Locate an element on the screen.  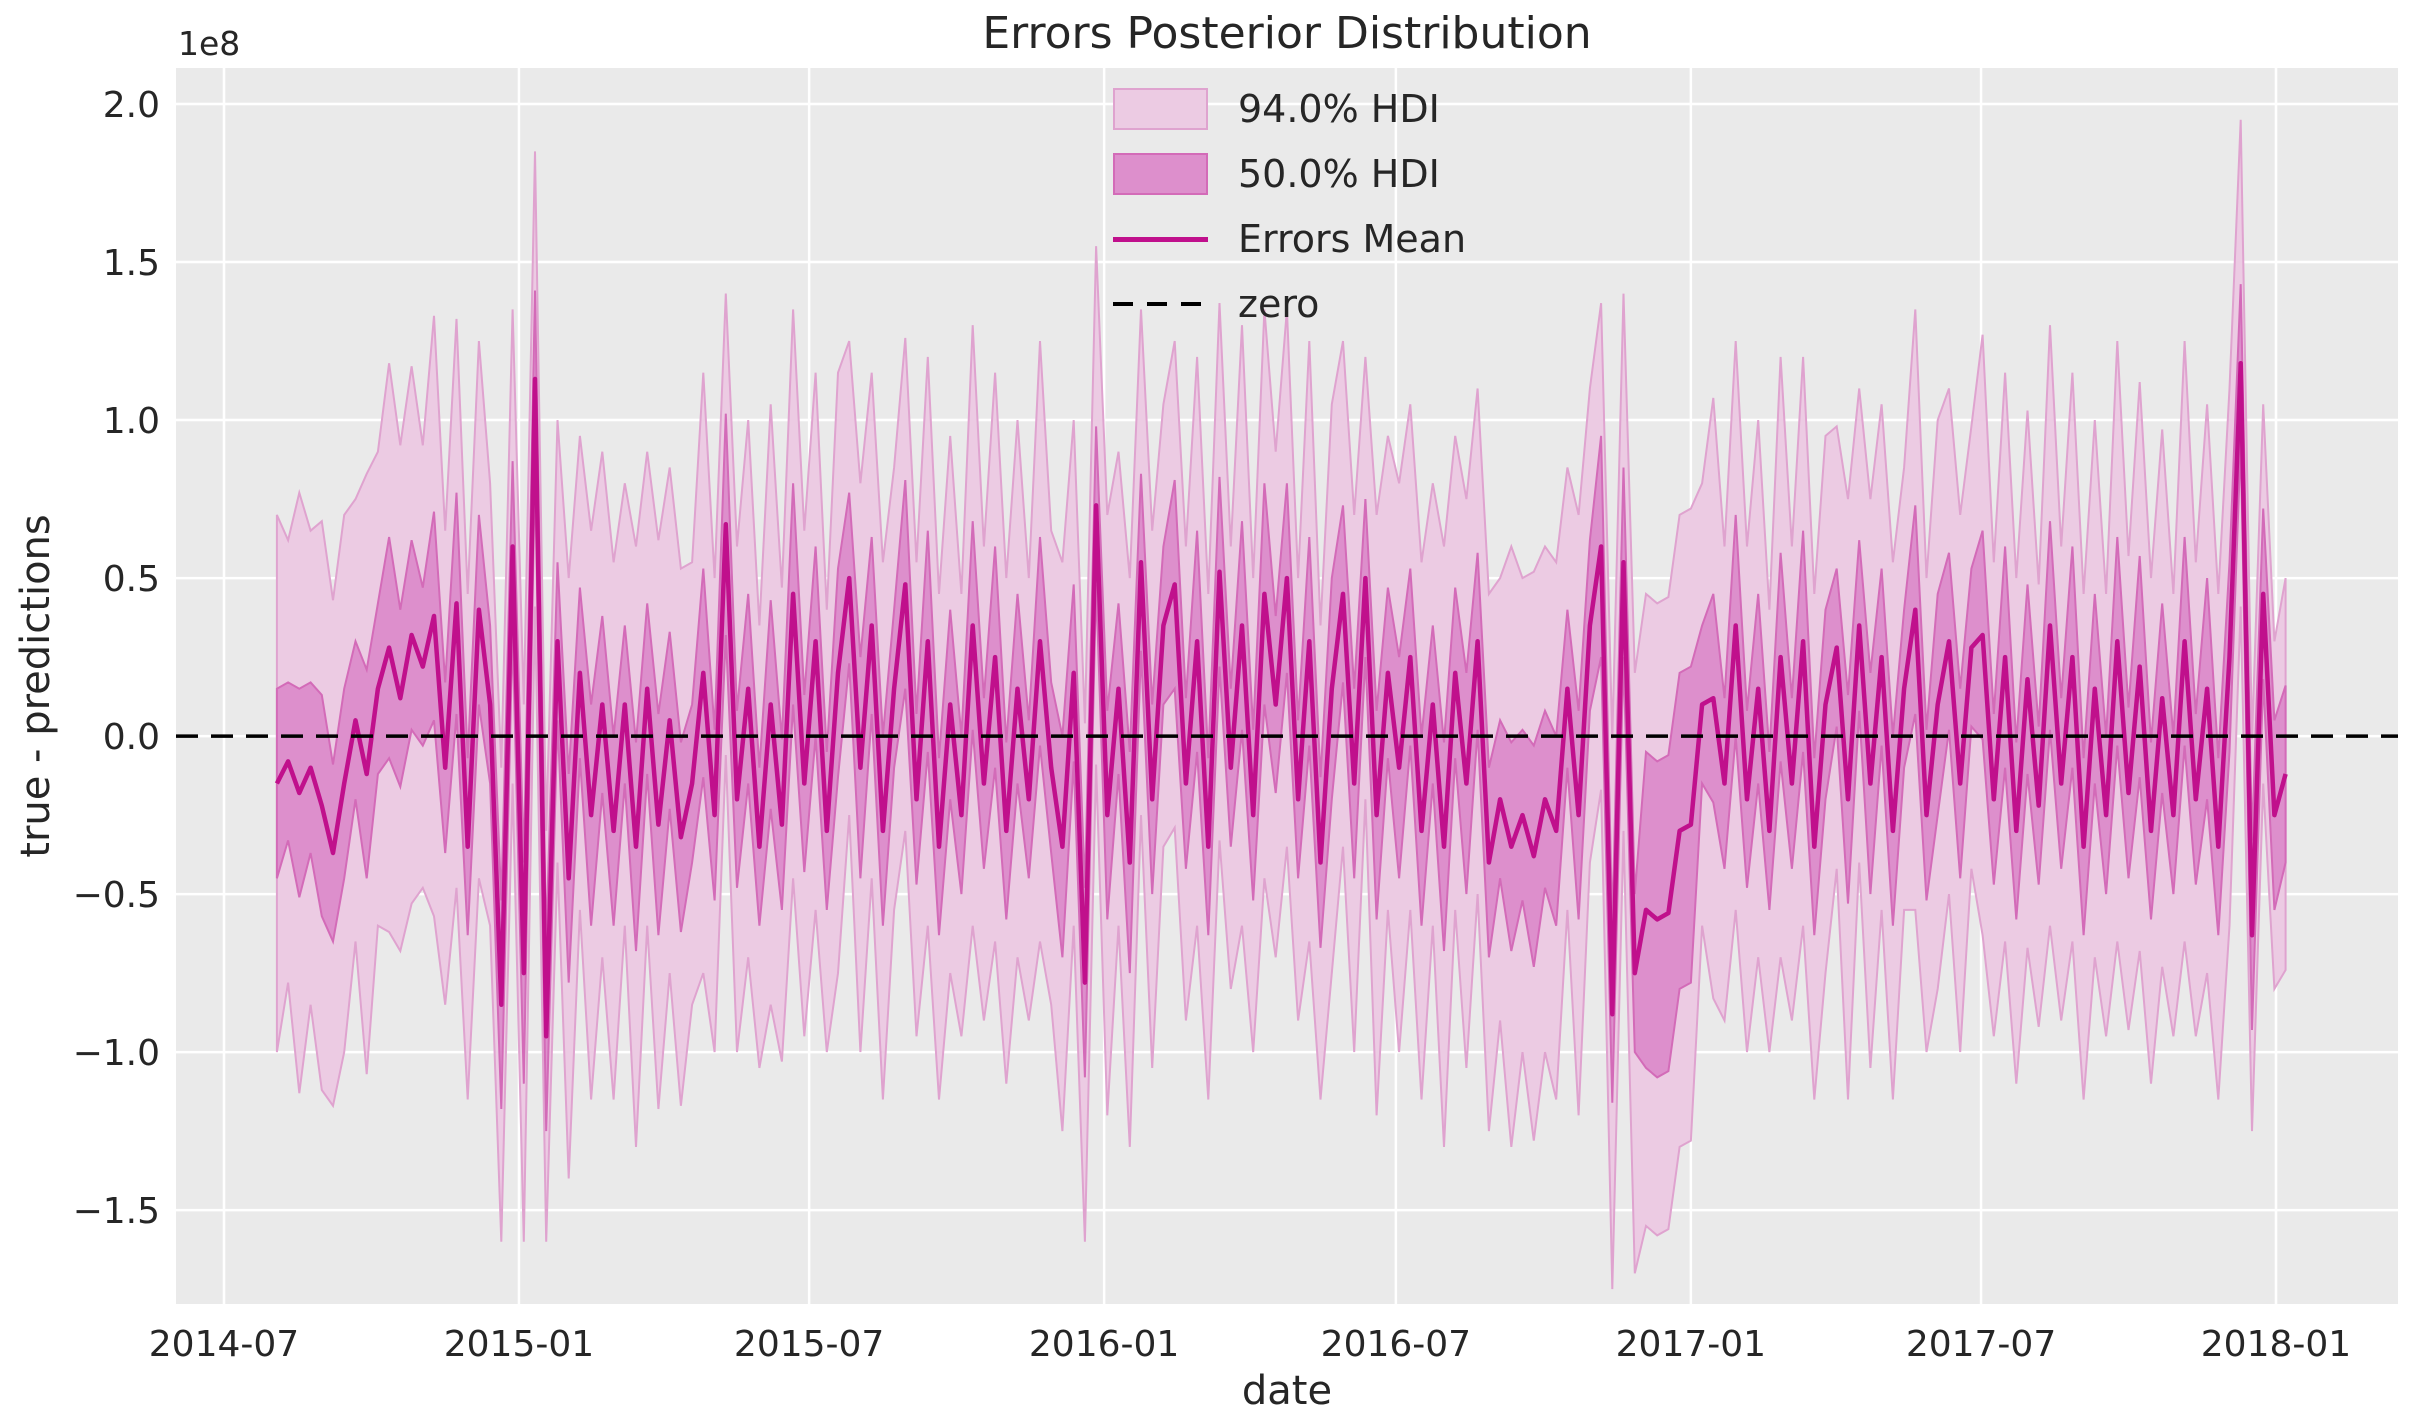
x-tick-label: 2015-07 is located at coordinates (809, 1344).